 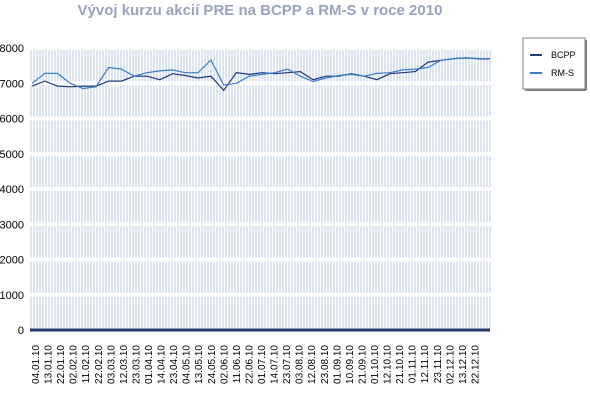 What do you see at coordinates (111, 364) in the screenshot?
I see `x-tick-label: 03.03.10` at bounding box center [111, 364].